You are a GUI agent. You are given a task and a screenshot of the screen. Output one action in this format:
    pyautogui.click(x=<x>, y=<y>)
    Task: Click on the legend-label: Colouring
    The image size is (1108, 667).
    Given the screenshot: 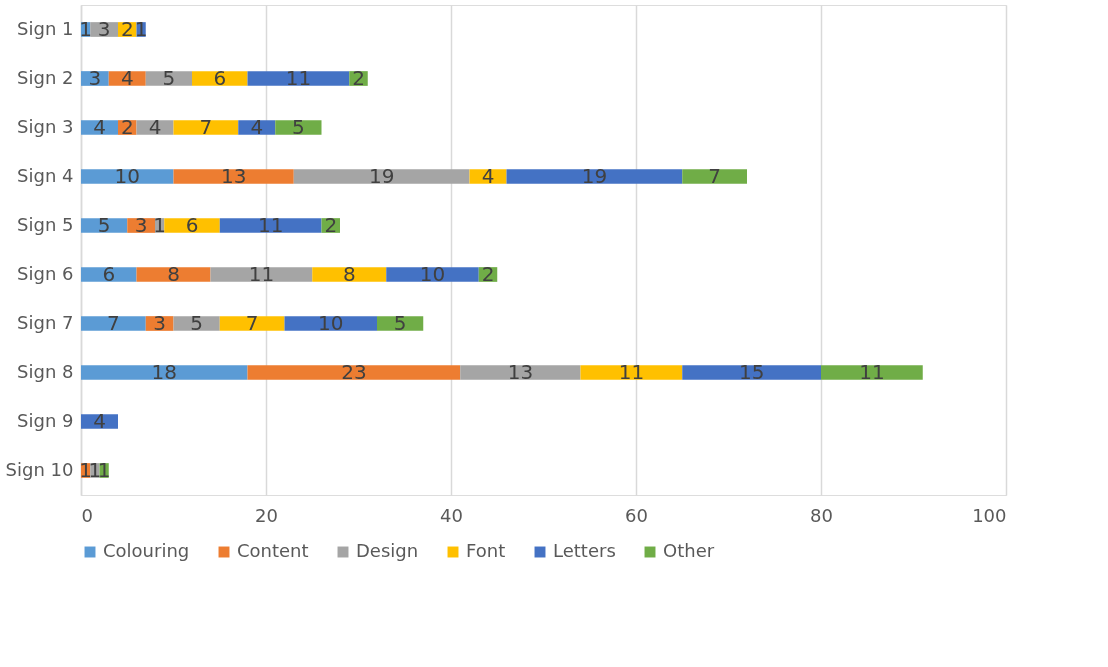 What is the action you would take?
    pyautogui.click(x=146, y=550)
    